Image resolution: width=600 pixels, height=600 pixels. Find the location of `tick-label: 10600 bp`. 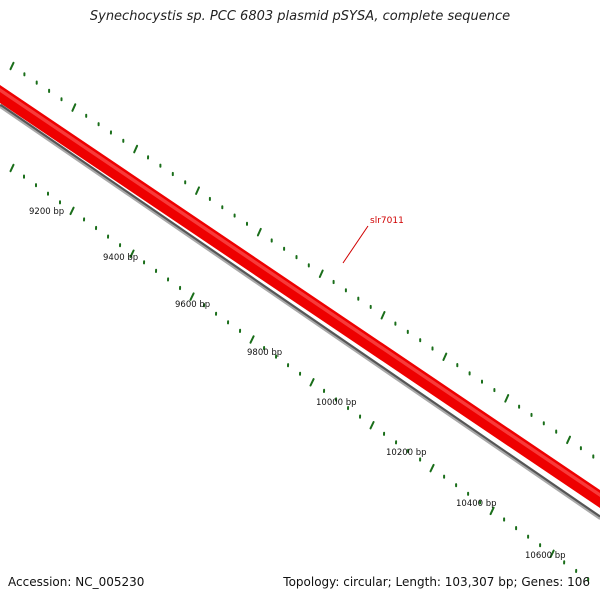

tick-label: 10600 bp is located at coordinates (545, 556).